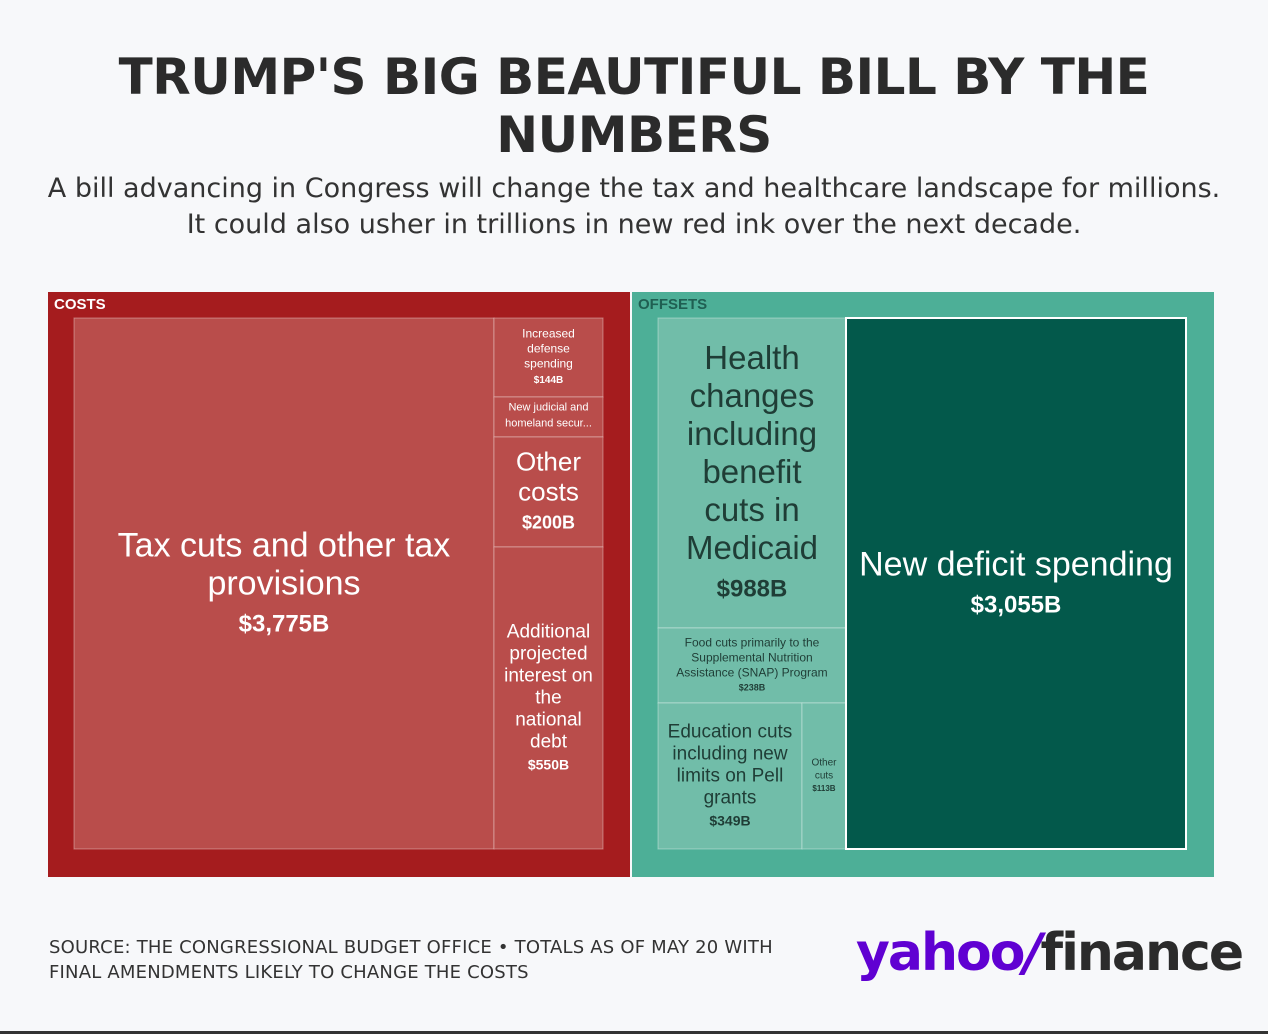 Image resolution: width=1268 pixels, height=1034 pixels. What do you see at coordinates (548, 407) in the screenshot?
I see `cell-label-line: New judicial and` at bounding box center [548, 407].